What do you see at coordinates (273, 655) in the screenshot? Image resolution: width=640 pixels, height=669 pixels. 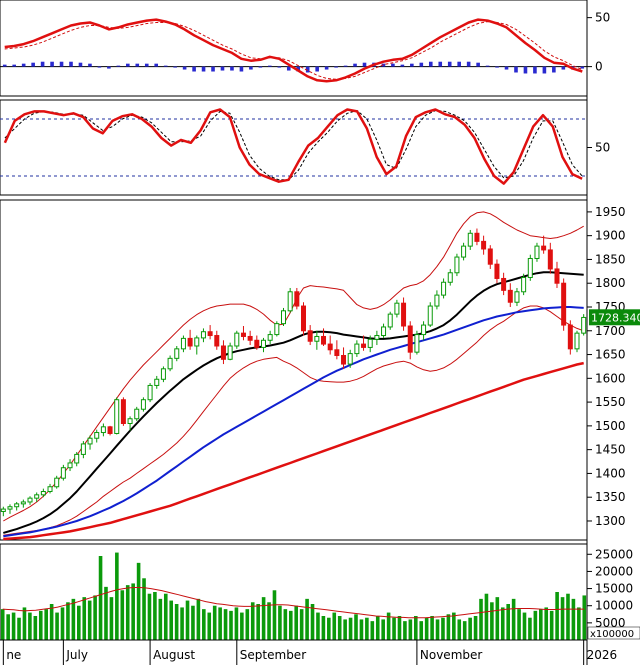 I see `x-axis-tick-label: September` at bounding box center [273, 655].